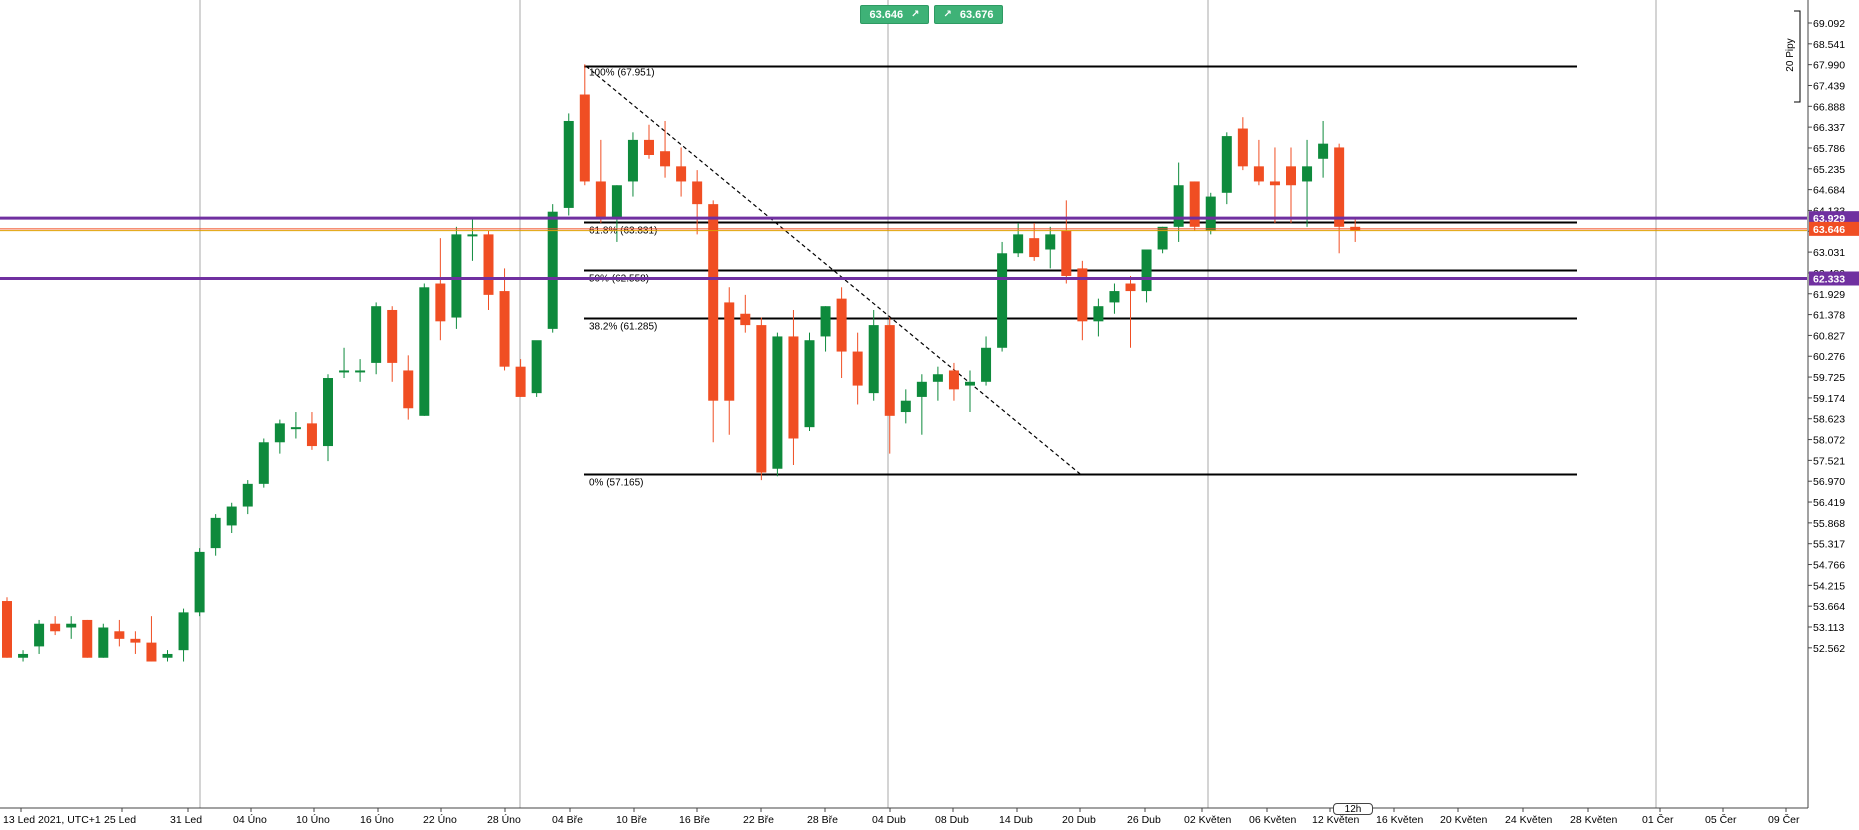  Describe the element at coordinates (1353, 809) in the screenshot. I see `timeframe-badge: 12h` at that location.